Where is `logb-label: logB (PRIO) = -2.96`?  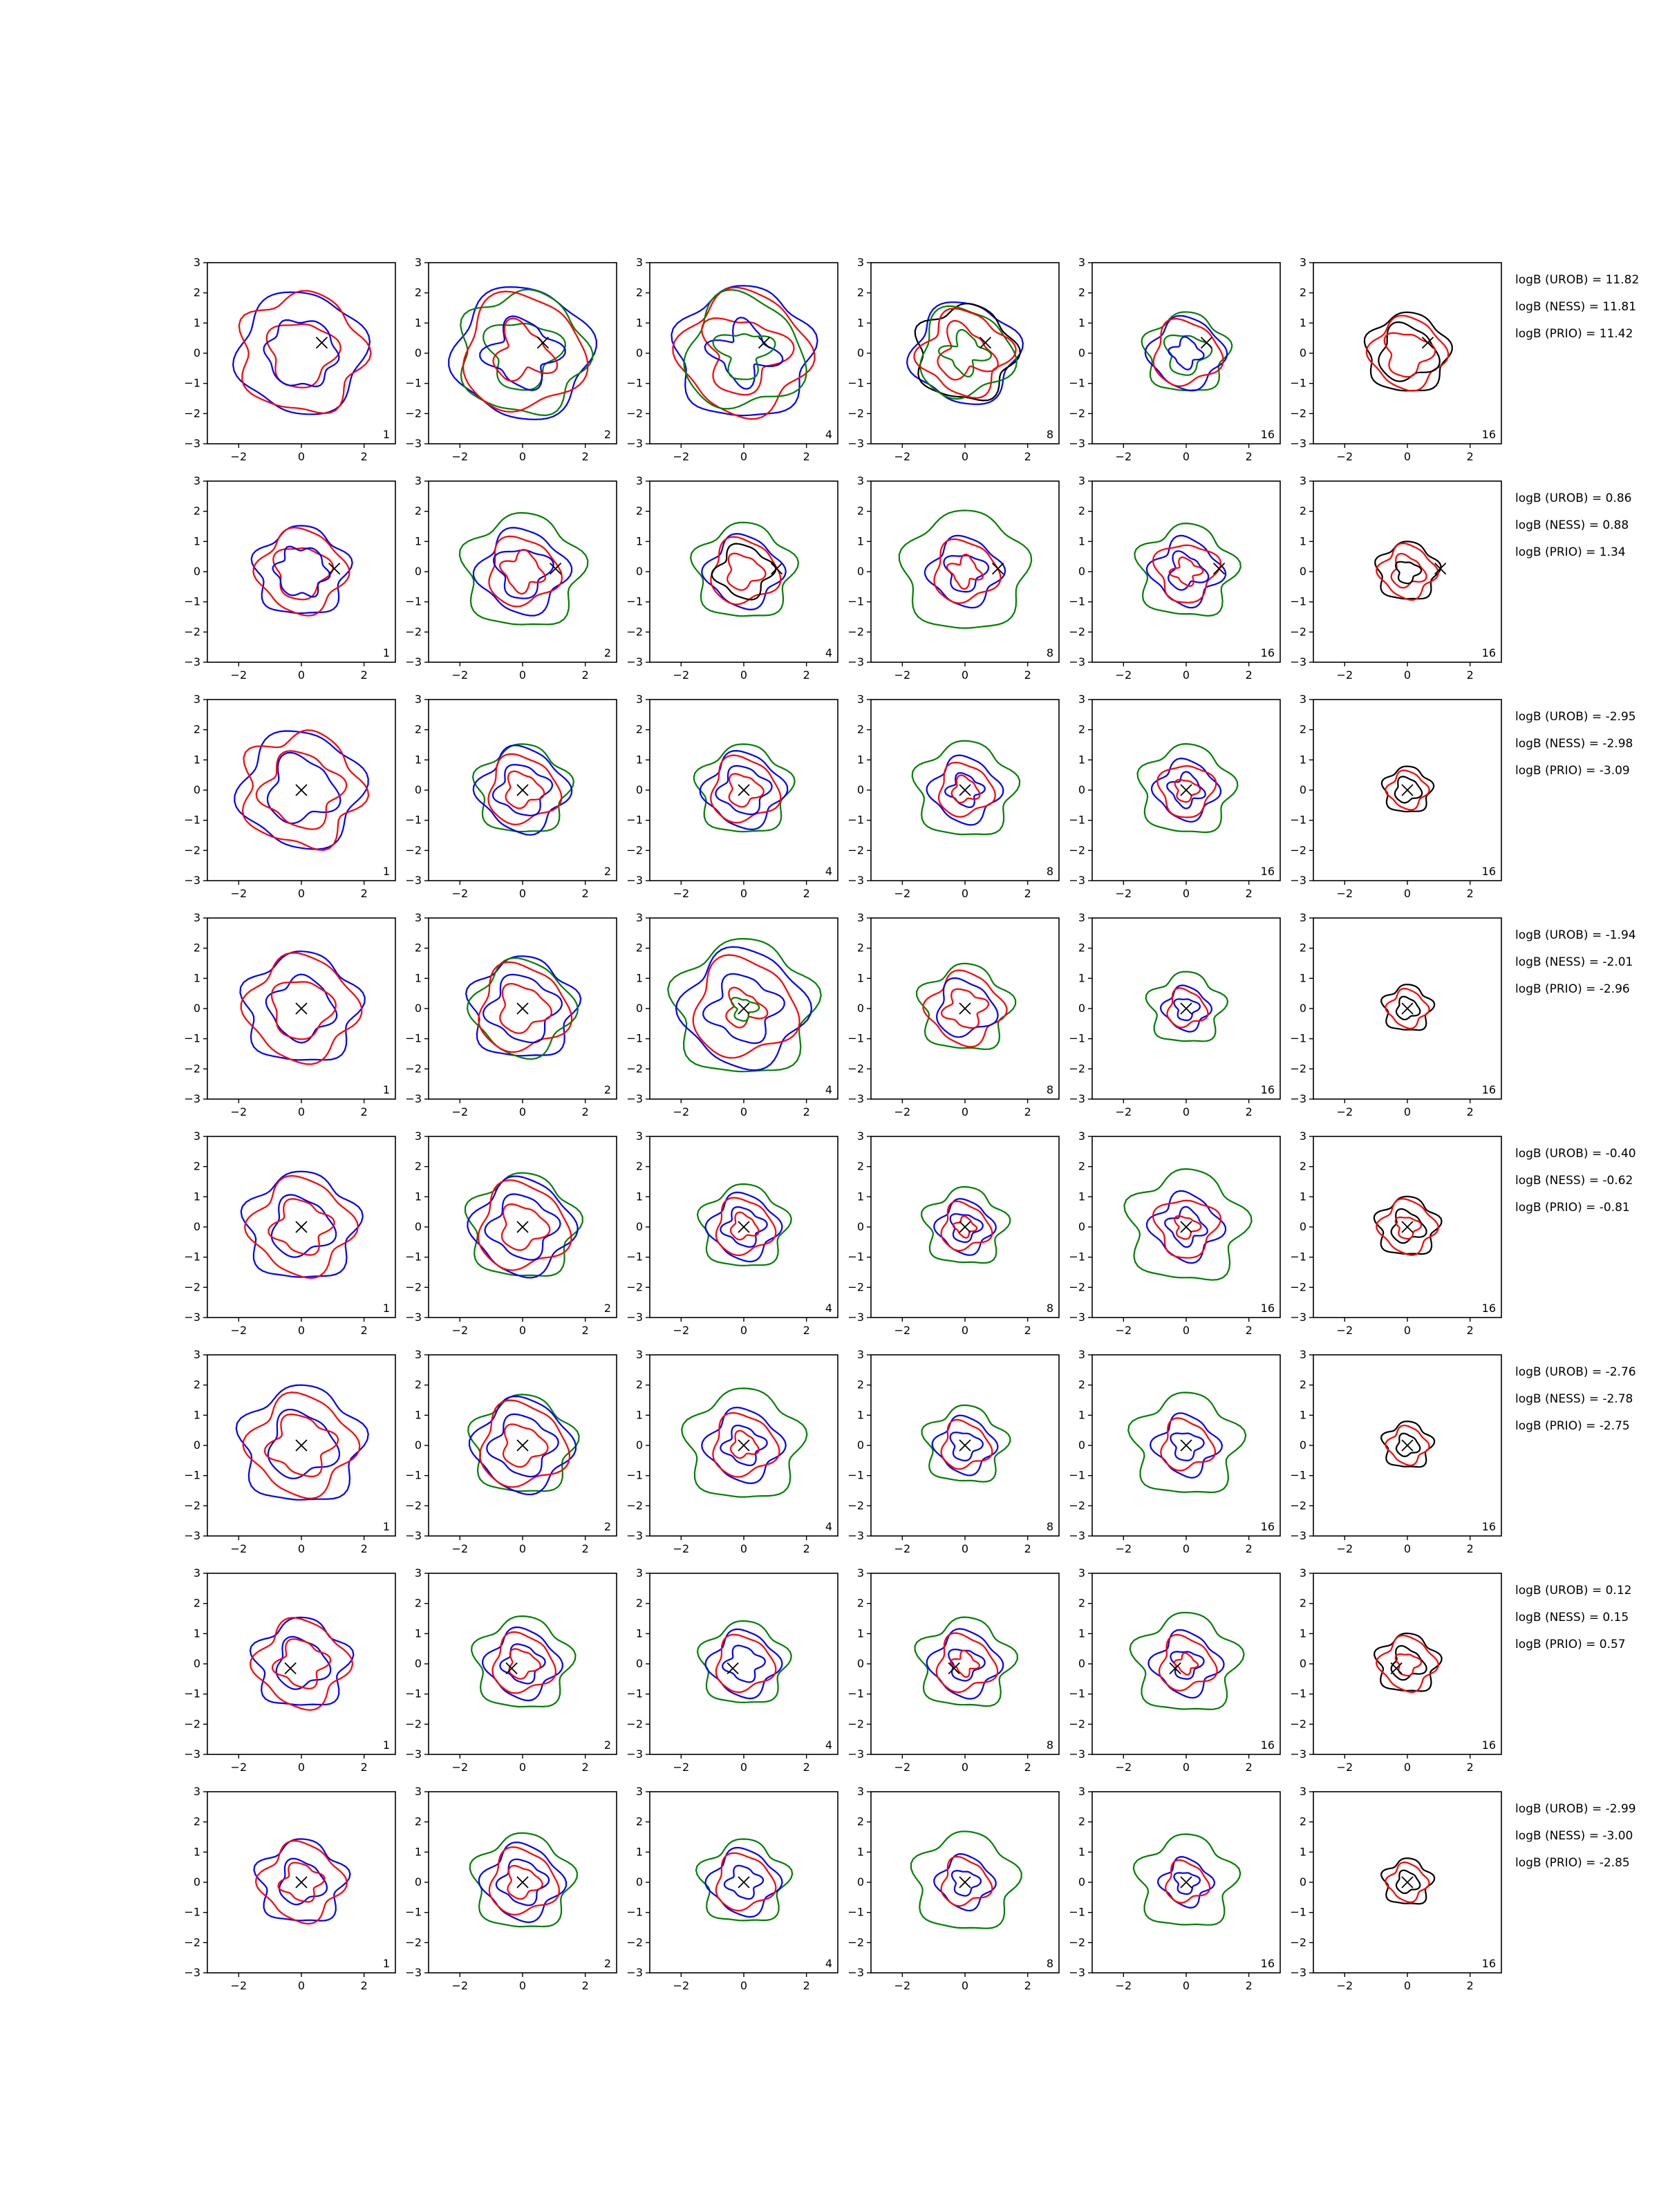
logb-label: logB (PRIO) = -2.96 is located at coordinates (1572, 989).